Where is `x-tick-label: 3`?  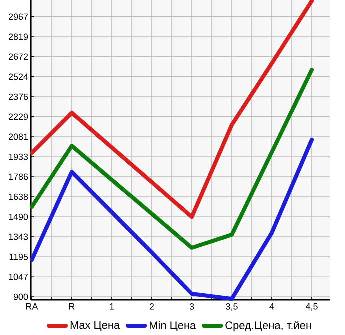 x-tick-label: 3 is located at coordinates (192, 307).